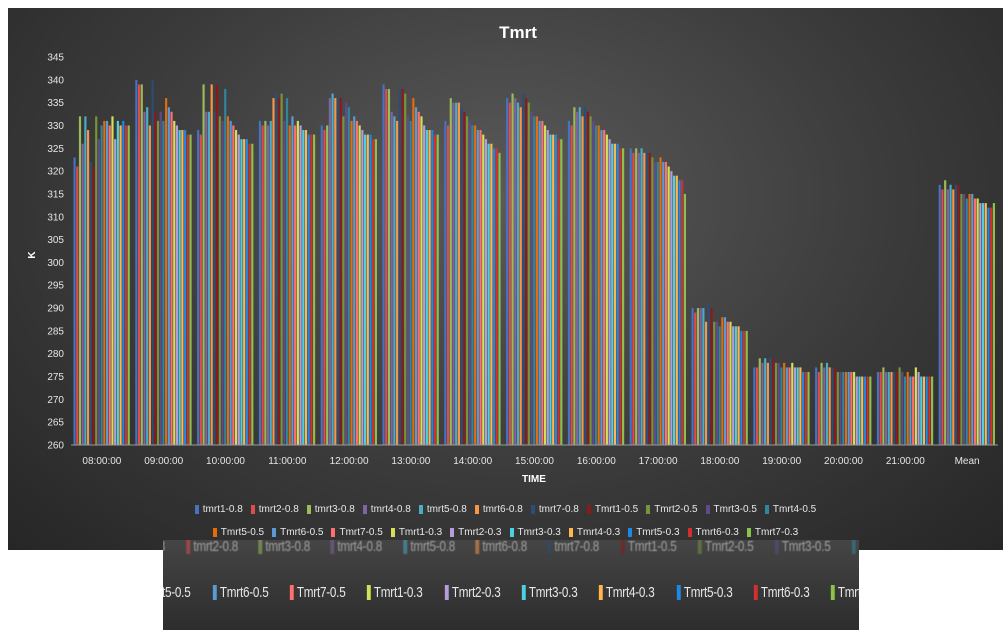 This screenshot has height=630, width=1003. Describe the element at coordinates (781, 592) in the screenshot. I see `legend-item: Tmrt6-0.3` at that location.